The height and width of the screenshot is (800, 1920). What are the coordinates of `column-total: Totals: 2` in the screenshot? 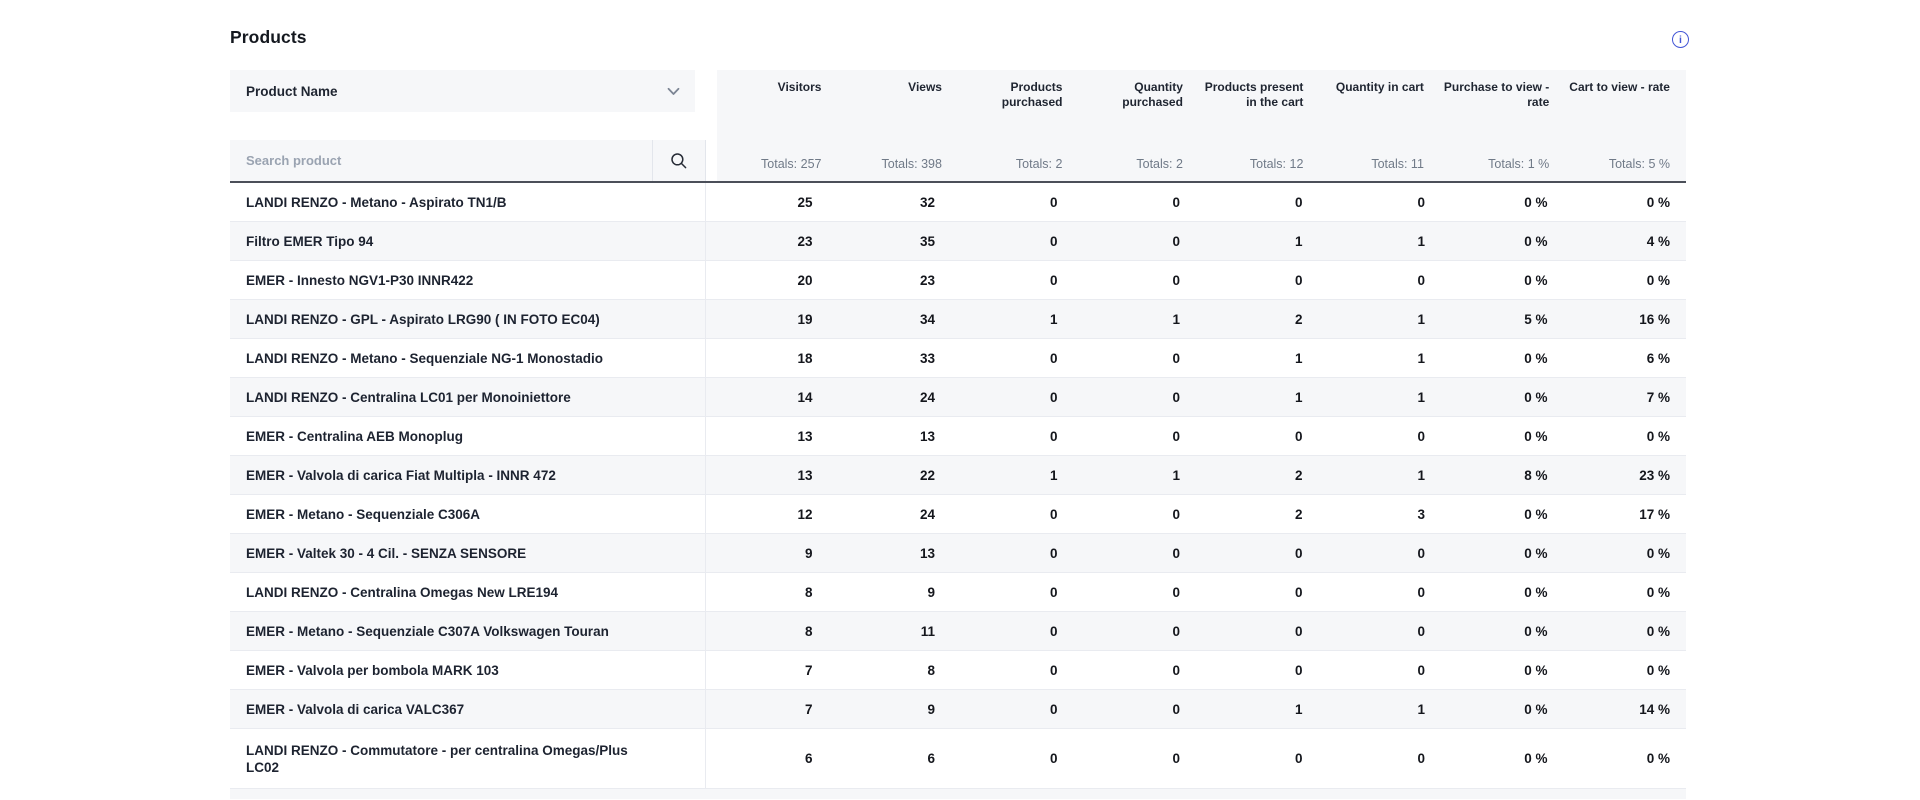 It's located at (1159, 164).